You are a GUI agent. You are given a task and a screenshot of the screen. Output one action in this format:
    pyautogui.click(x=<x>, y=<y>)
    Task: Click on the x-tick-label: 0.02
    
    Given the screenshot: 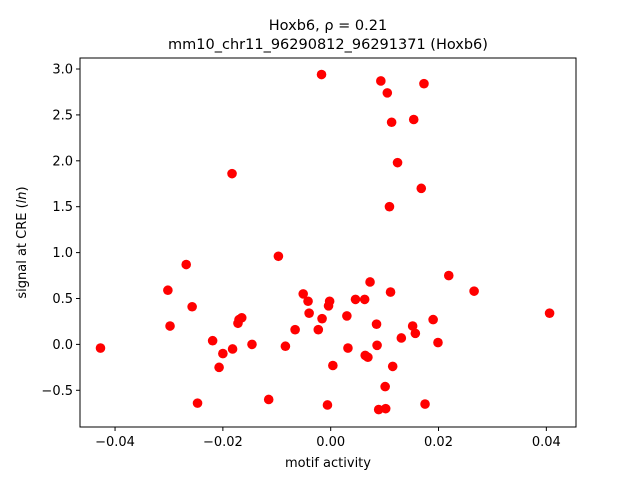 What is the action you would take?
    pyautogui.click(x=438, y=442)
    